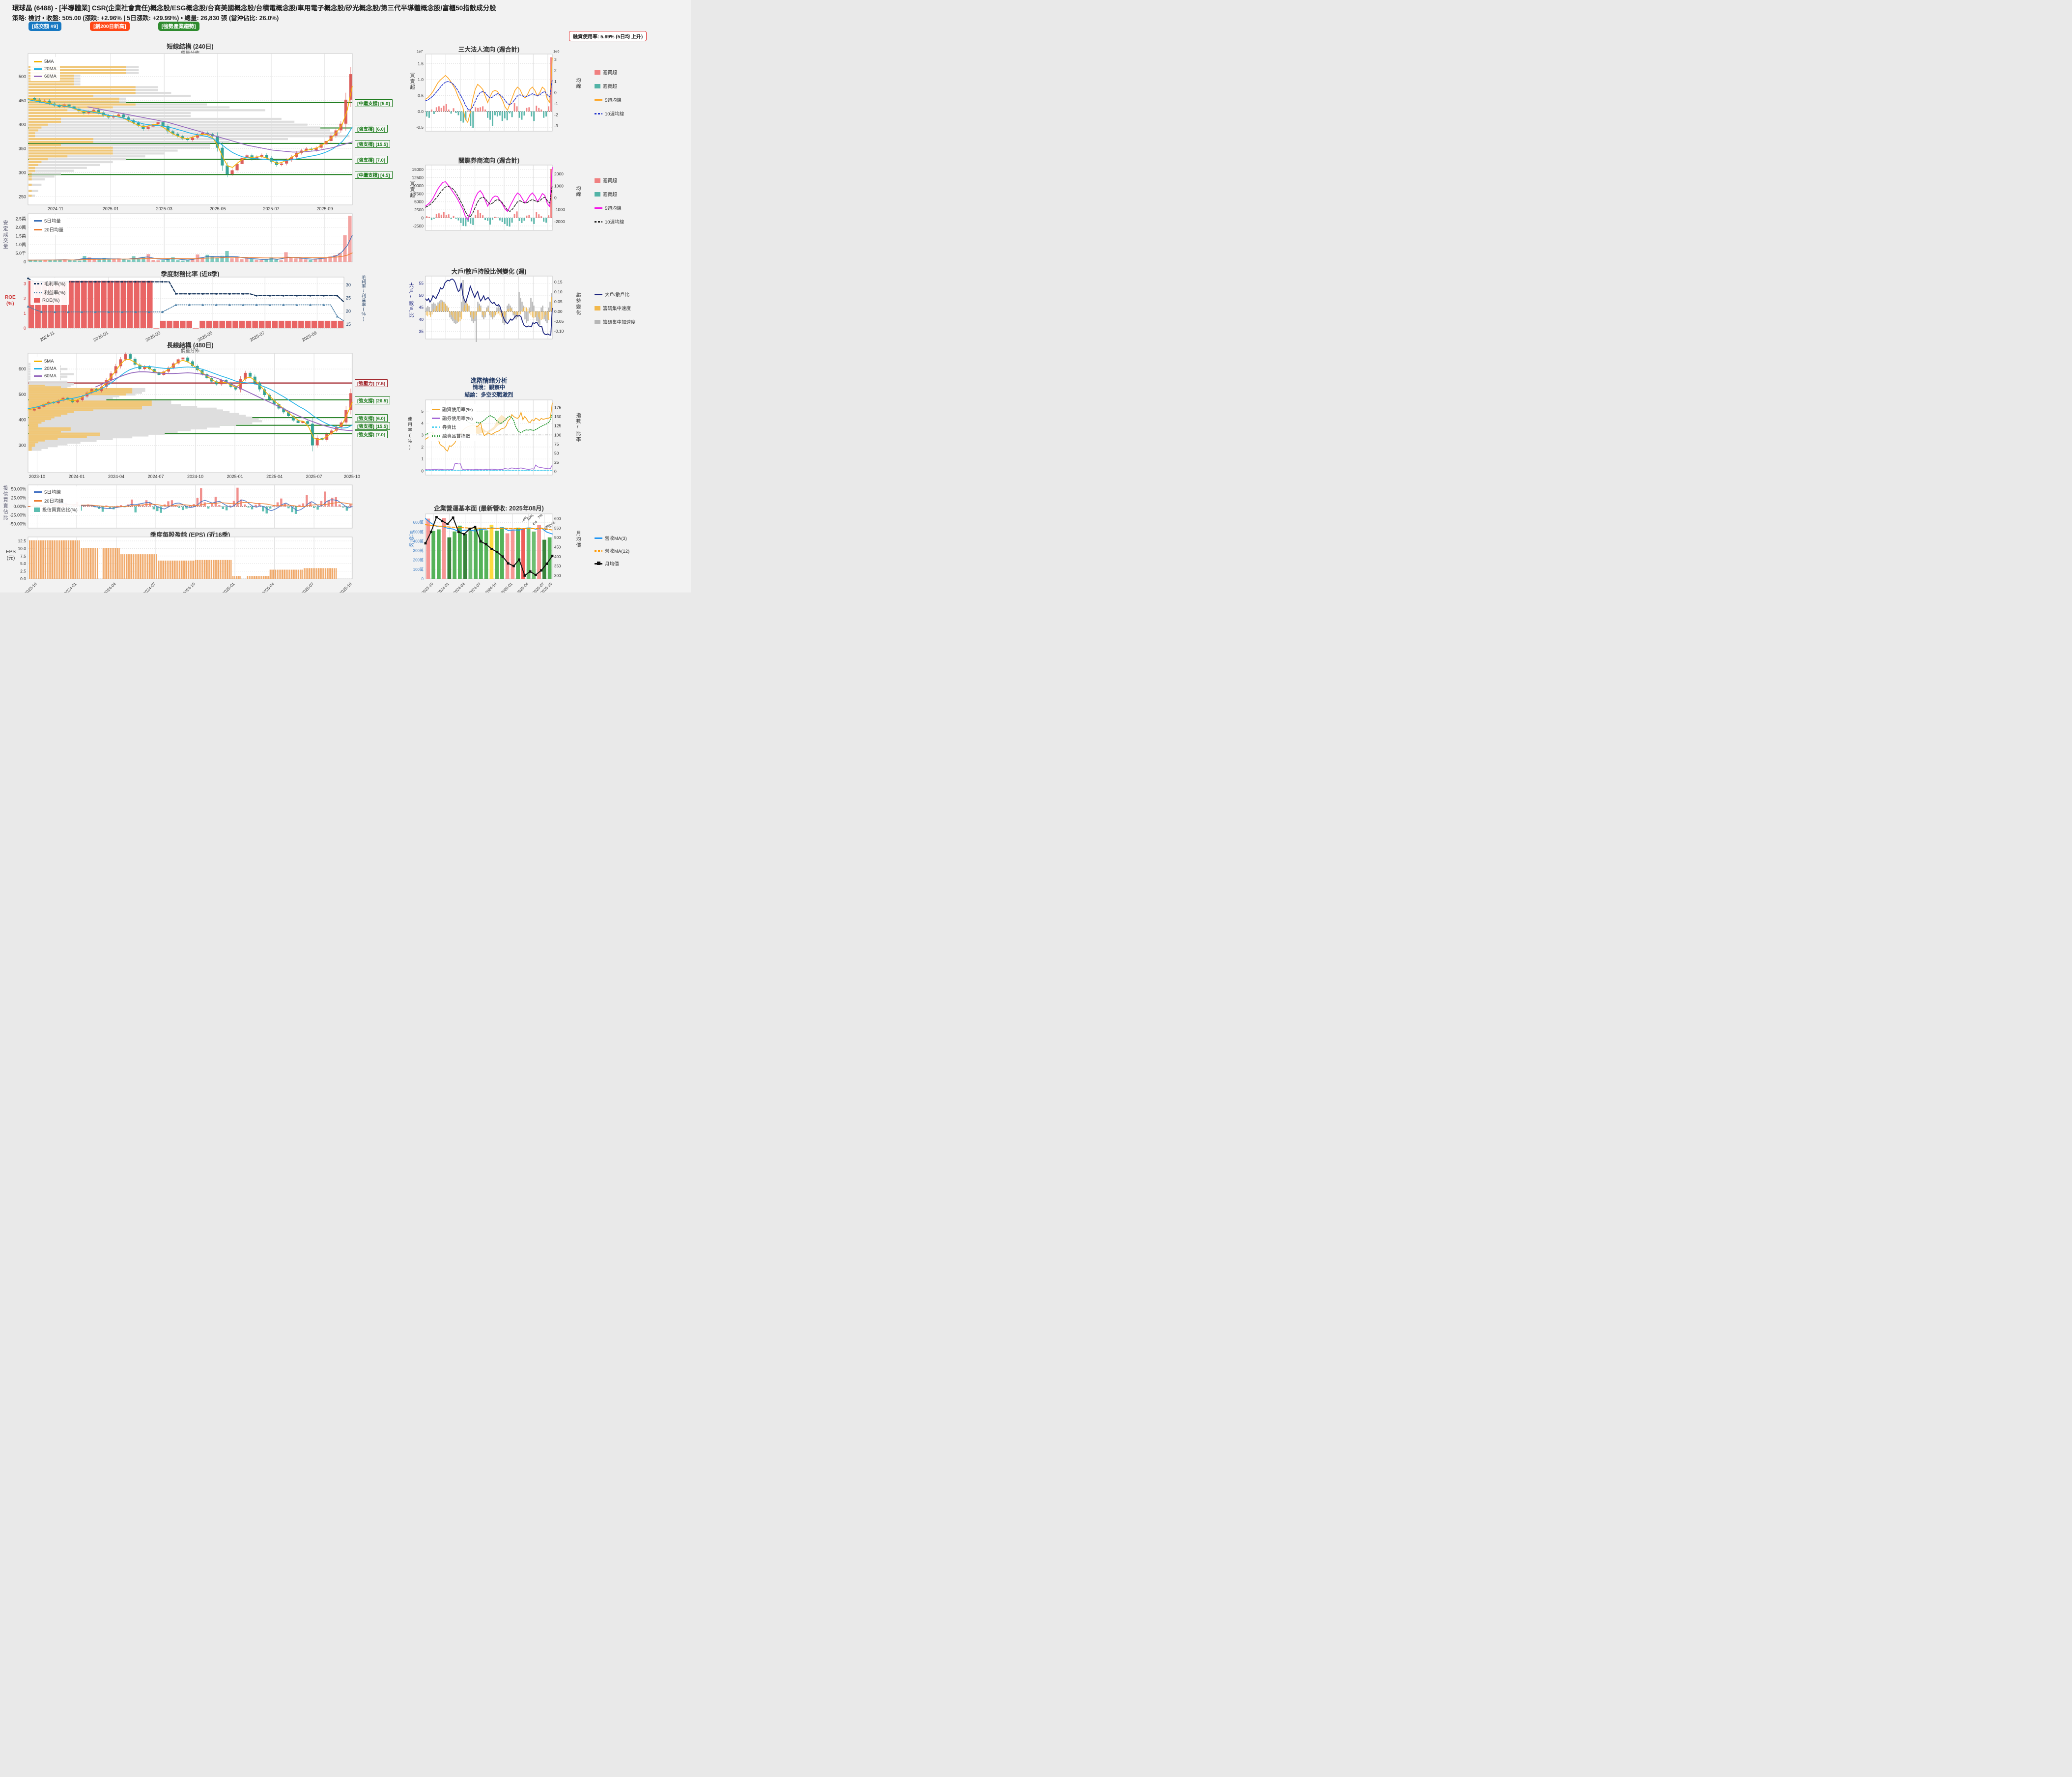  What do you see at coordinates (371, 434) in the screenshot?
I see `level-label-strong-support-7-long: [強支撐] [7.0]` at bounding box center [371, 434].